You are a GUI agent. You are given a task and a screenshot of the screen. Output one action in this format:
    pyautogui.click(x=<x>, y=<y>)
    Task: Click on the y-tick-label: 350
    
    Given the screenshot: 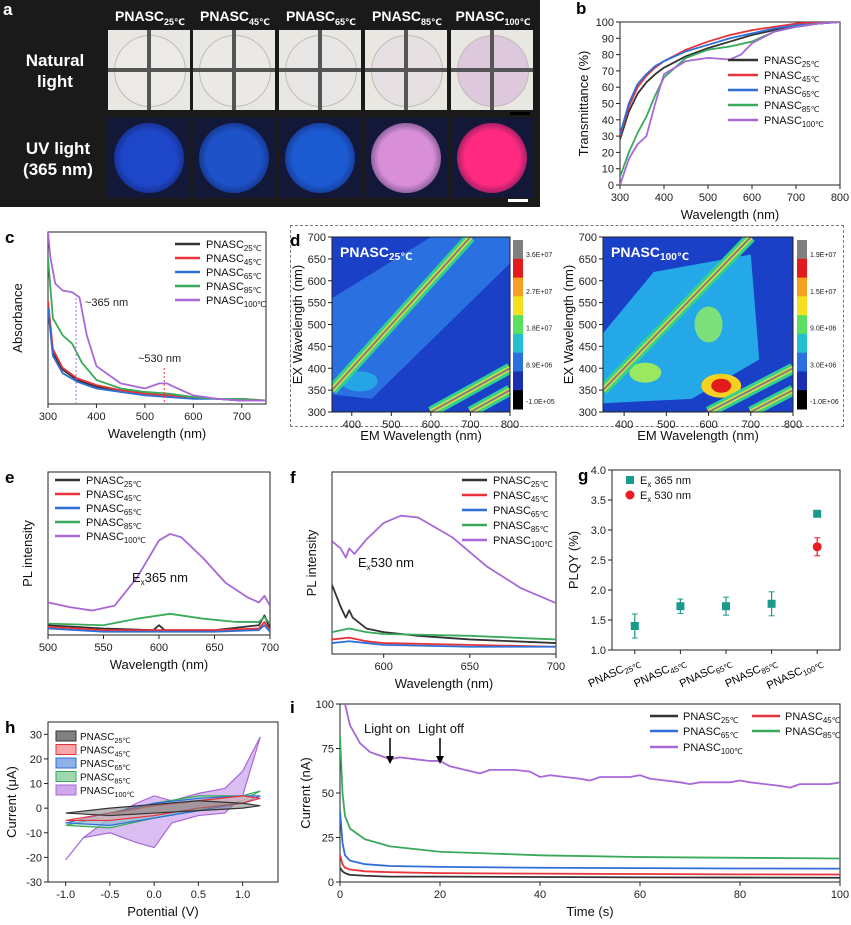 What is the action you would take?
    pyautogui.click(x=588, y=391)
    